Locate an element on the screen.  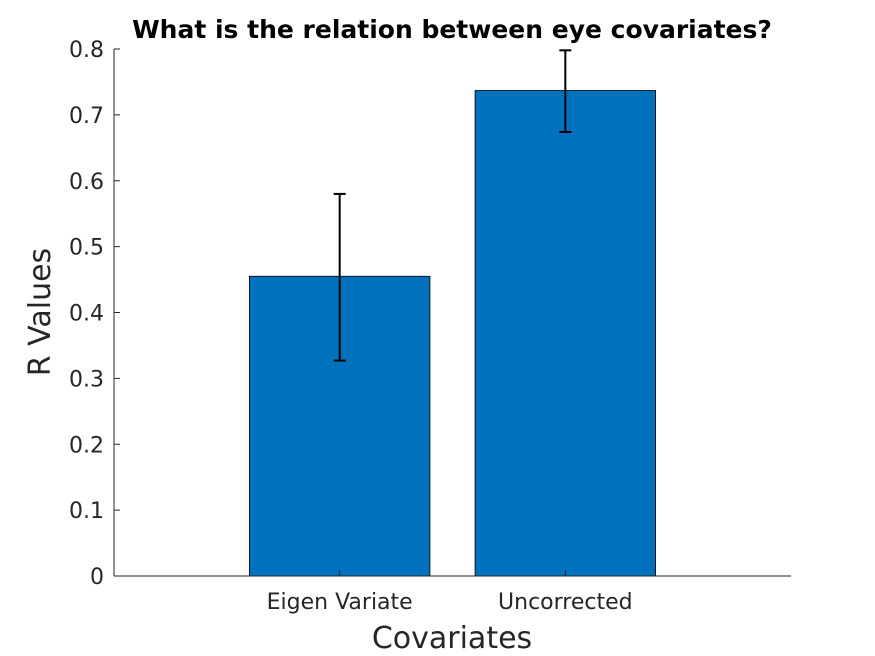
y-axis-label: R Values is located at coordinates (40, 312).